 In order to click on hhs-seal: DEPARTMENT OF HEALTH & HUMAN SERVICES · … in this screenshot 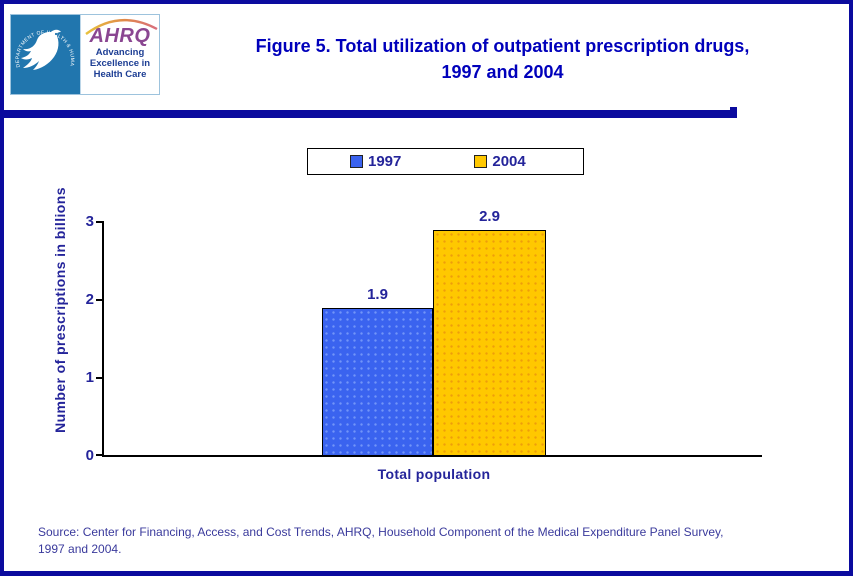, I will do `click(44, 52)`.